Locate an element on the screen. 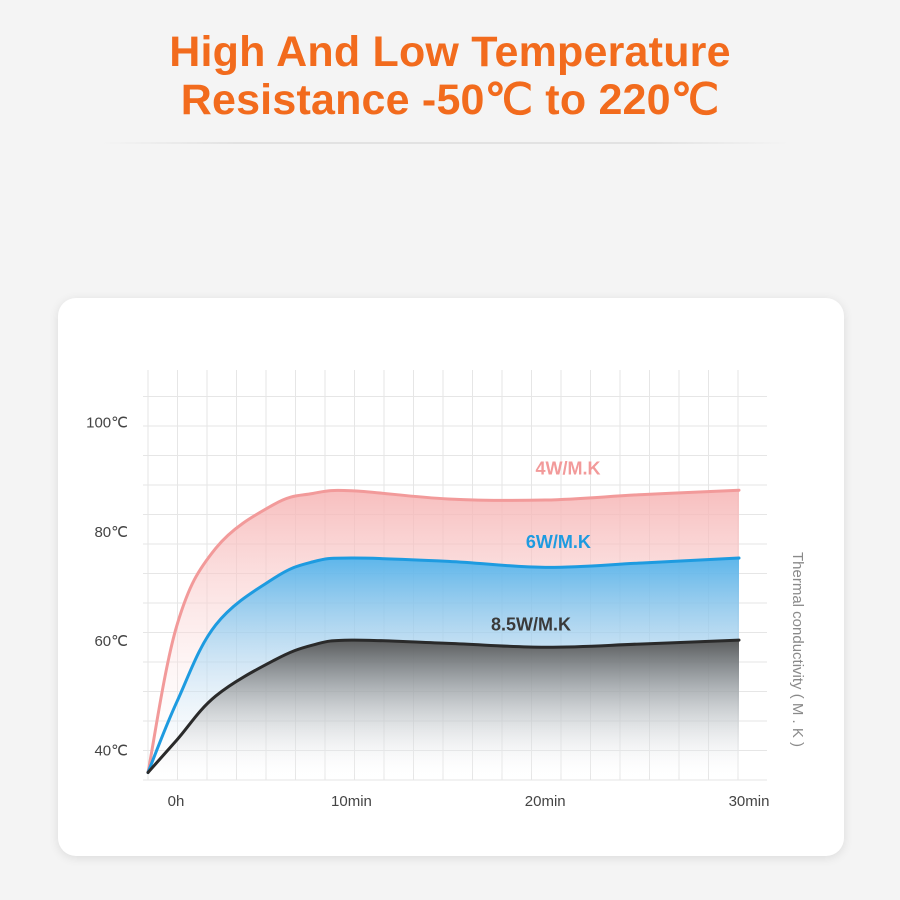 The height and width of the screenshot is (900, 900). x-tick-label: 10min is located at coordinates (351, 801).